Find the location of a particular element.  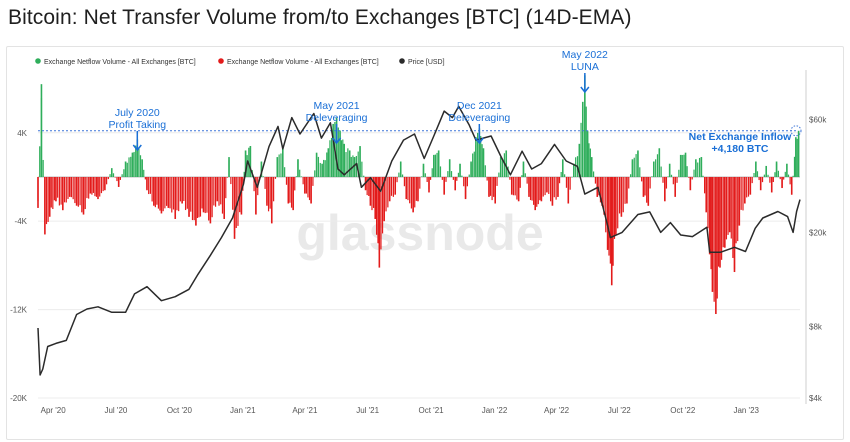

y-right-tick-label: $4k is located at coordinates (816, 398).